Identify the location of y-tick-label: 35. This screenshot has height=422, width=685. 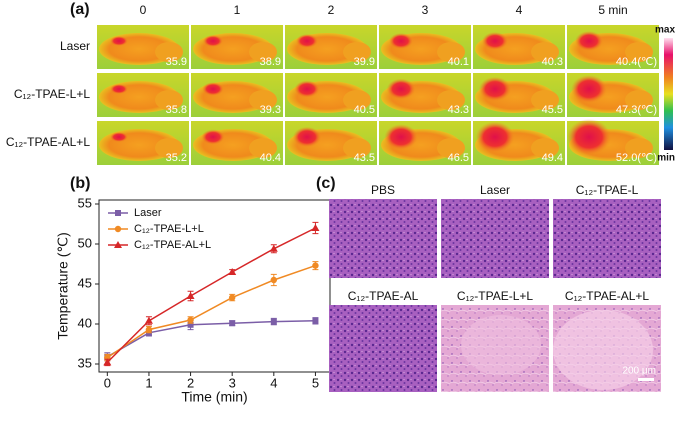
(85, 362).